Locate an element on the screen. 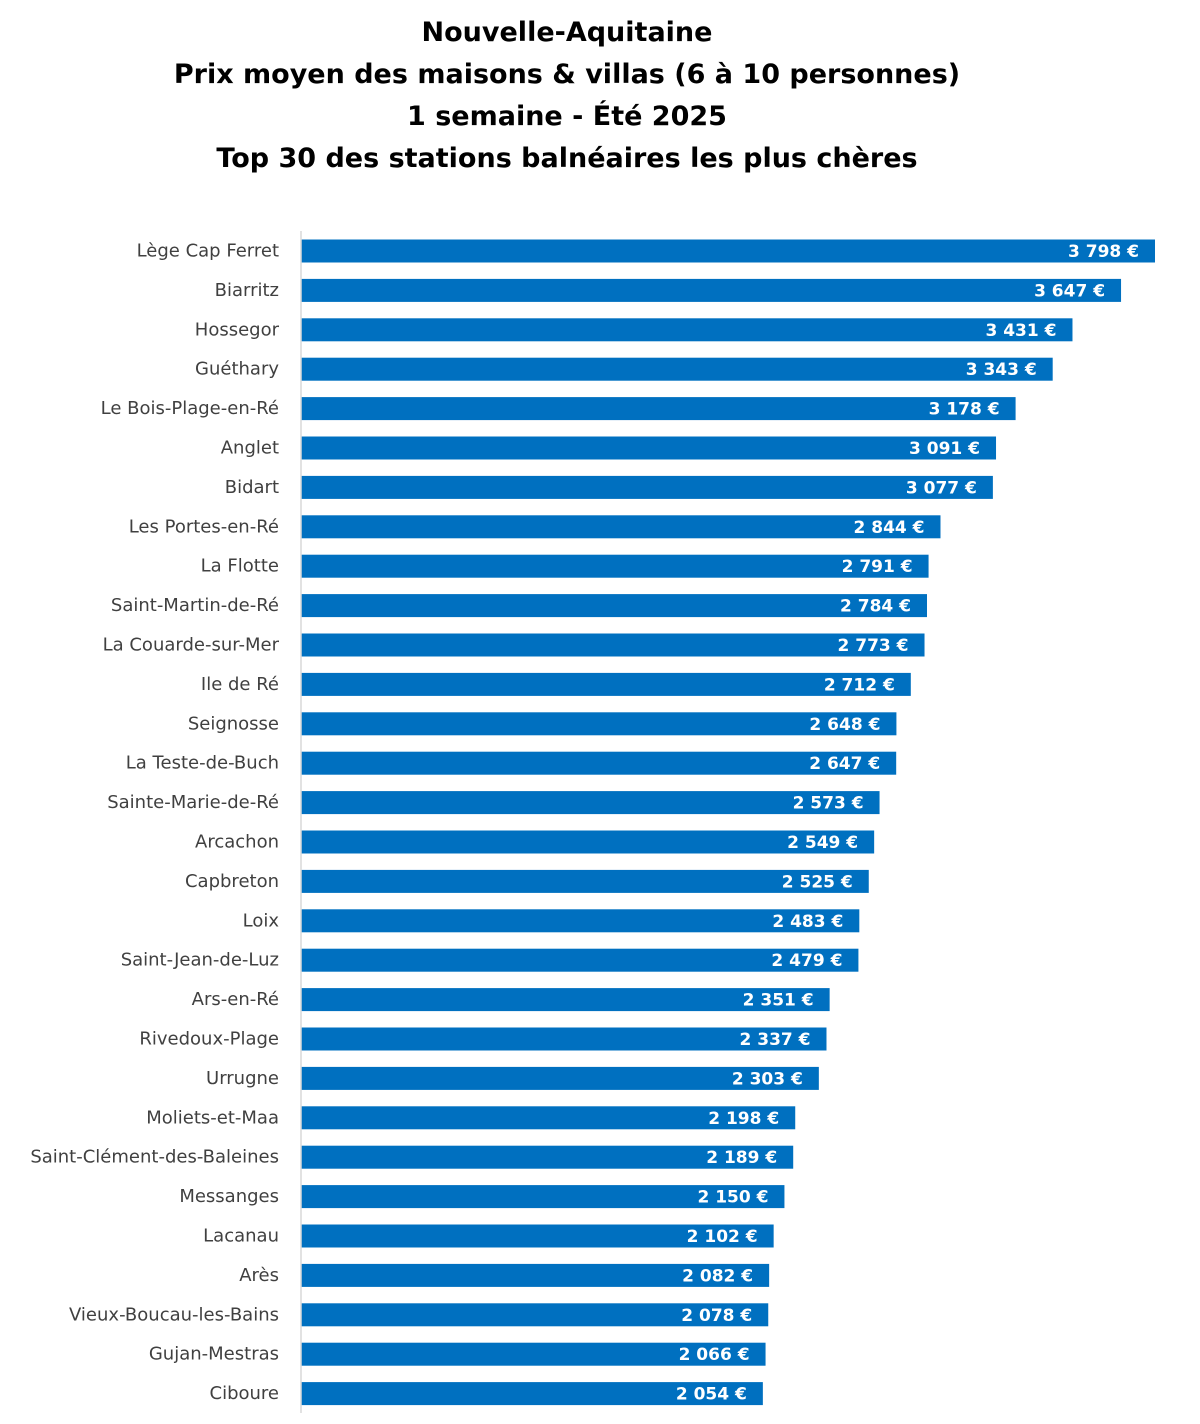 This screenshot has height=1424, width=1200. chart-title-line-1: Nouvelle-Aquitaine is located at coordinates (567, 32).